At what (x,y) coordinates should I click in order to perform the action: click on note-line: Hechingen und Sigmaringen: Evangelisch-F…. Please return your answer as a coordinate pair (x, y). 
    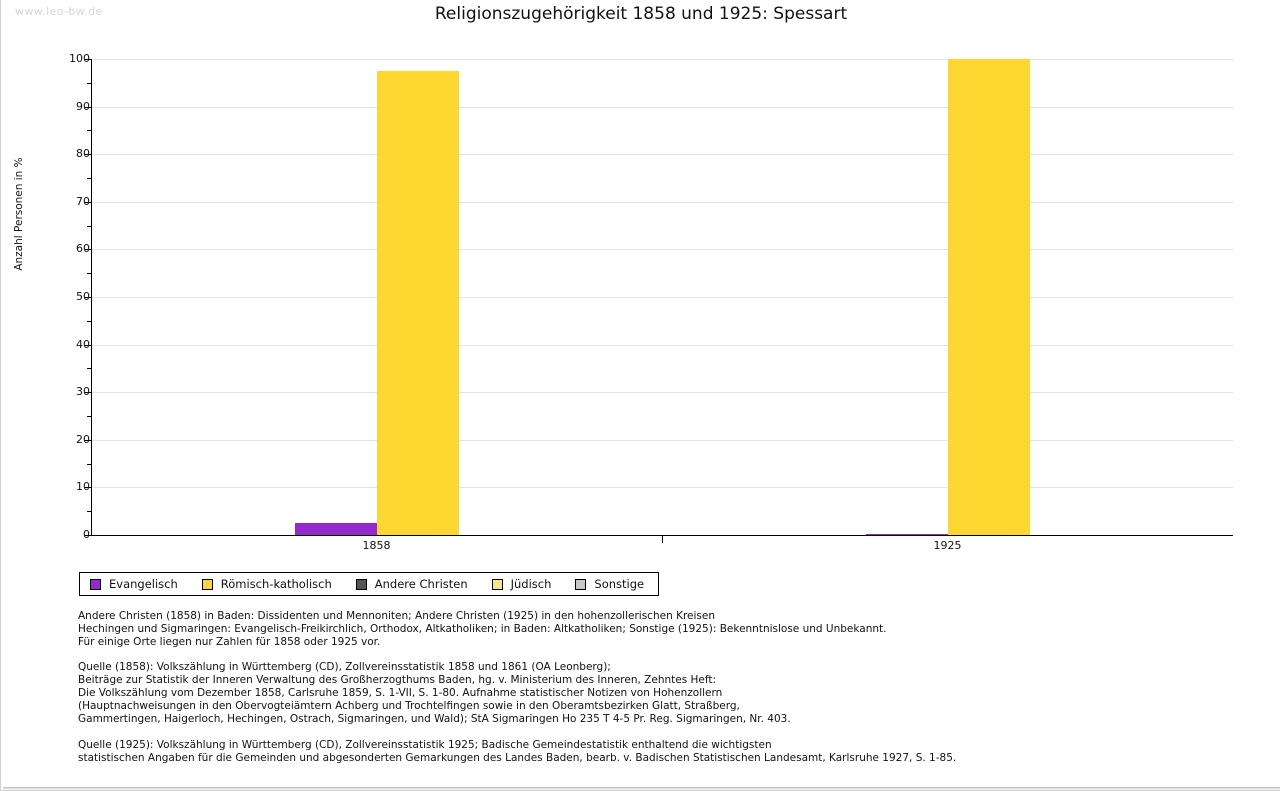
    Looking at the image, I should click on (482, 629).